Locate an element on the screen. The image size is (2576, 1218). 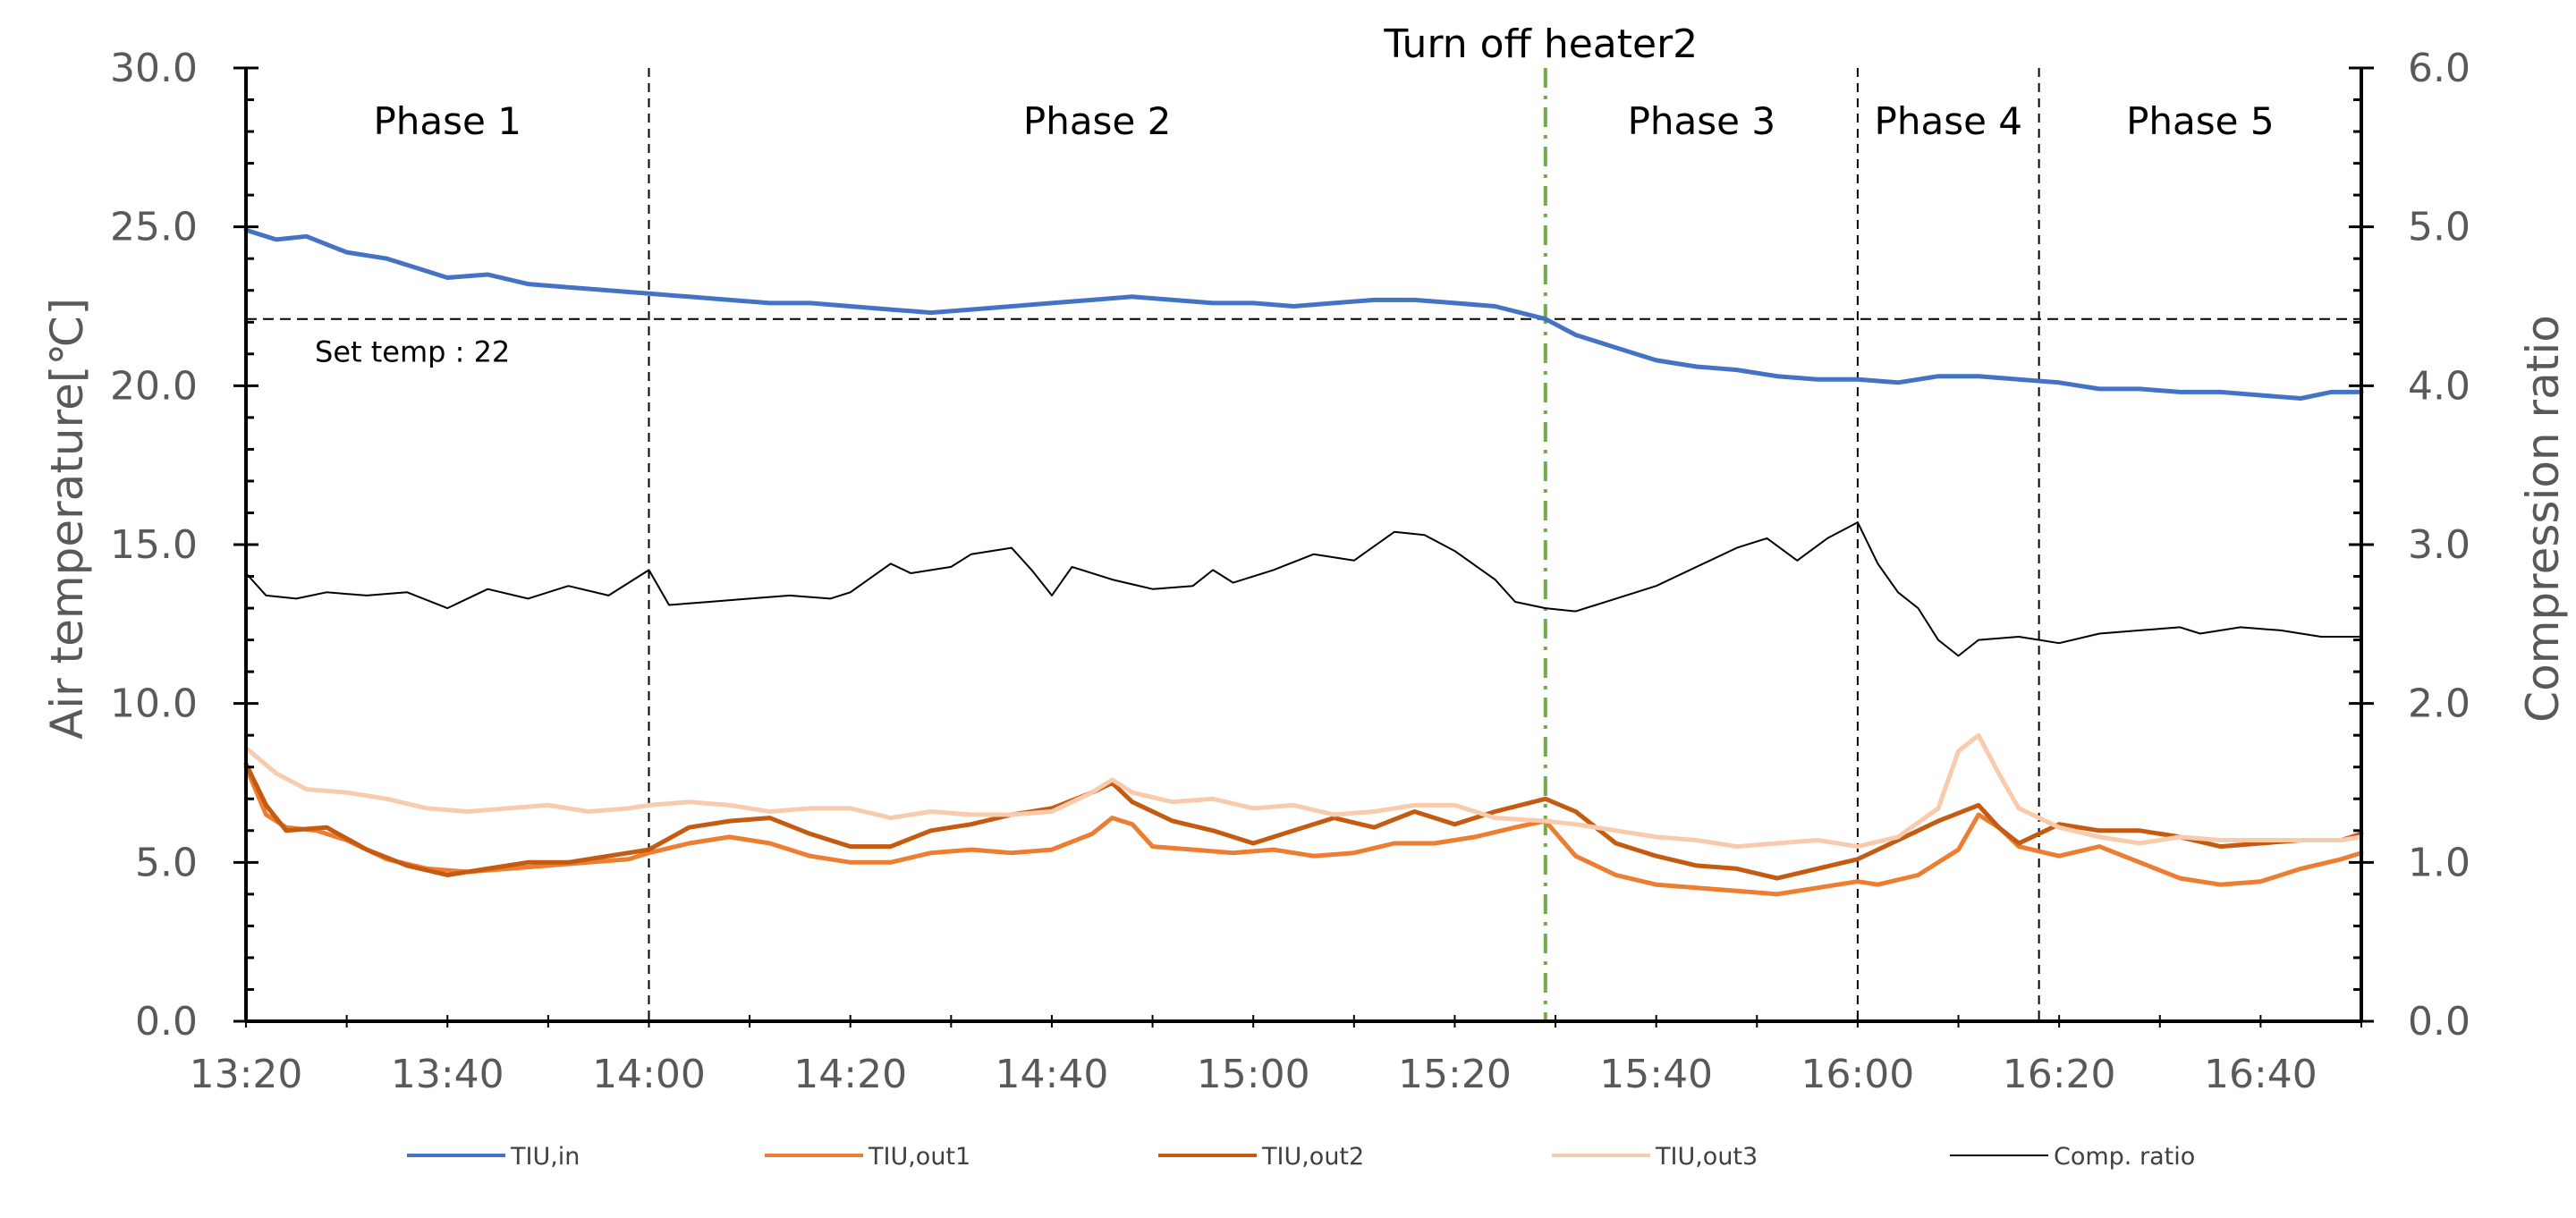
legend-label: TIU,out1 is located at coordinates (919, 1157).